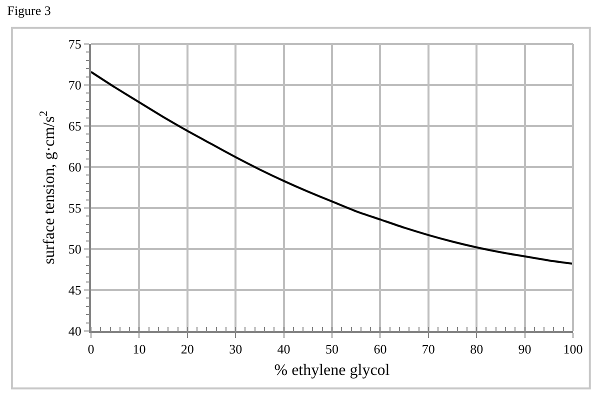 This screenshot has height=399, width=602. Describe the element at coordinates (332, 349) in the screenshot. I see `x-tick-label: 50` at that location.